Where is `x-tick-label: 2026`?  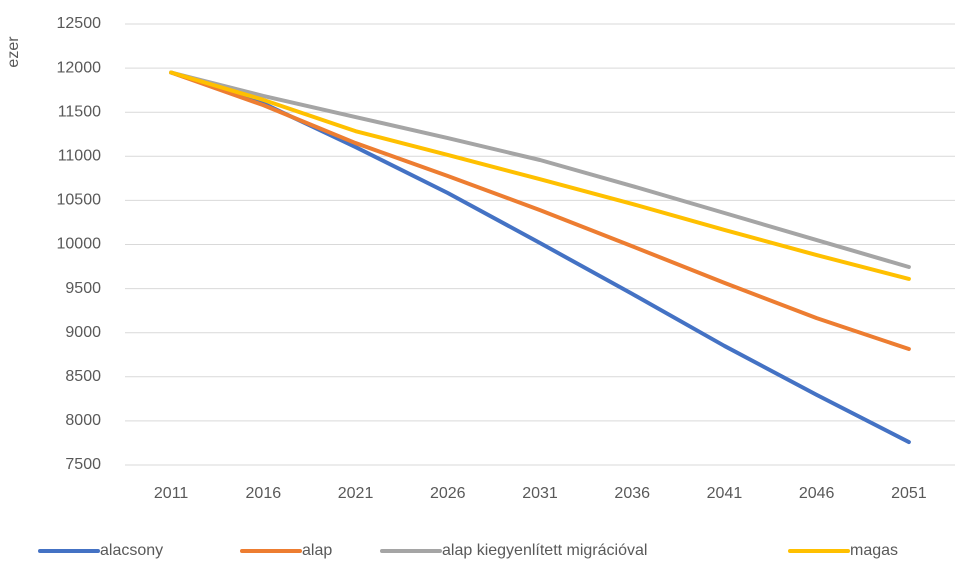
x-tick-label: 2026 is located at coordinates (448, 493).